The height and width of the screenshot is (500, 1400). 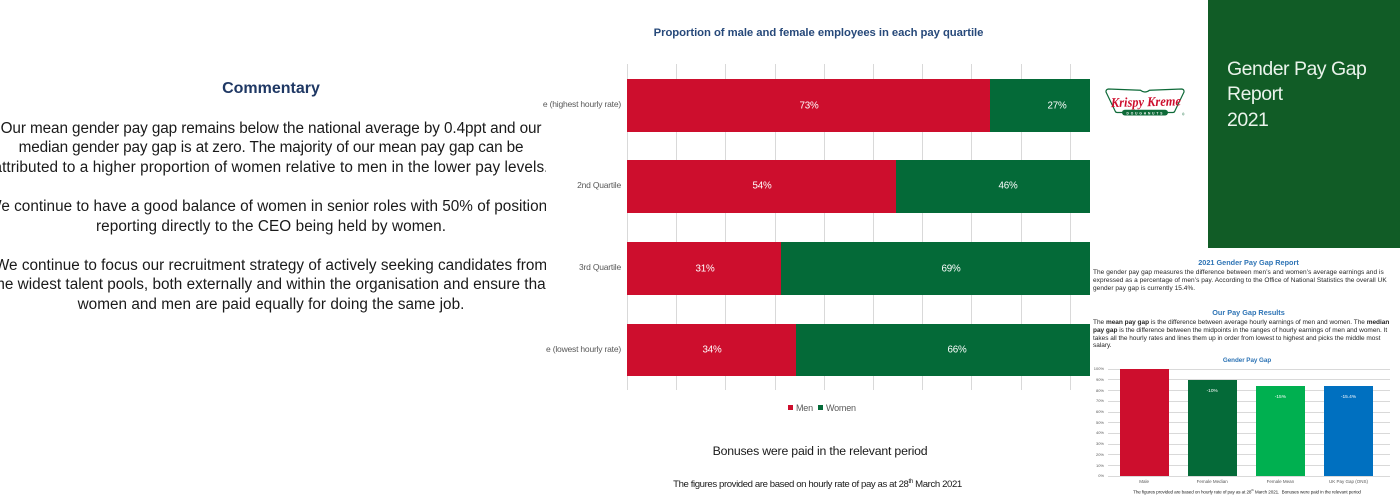 I want to click on svg-text: Krispy Kreme, so click(x=1144, y=101).